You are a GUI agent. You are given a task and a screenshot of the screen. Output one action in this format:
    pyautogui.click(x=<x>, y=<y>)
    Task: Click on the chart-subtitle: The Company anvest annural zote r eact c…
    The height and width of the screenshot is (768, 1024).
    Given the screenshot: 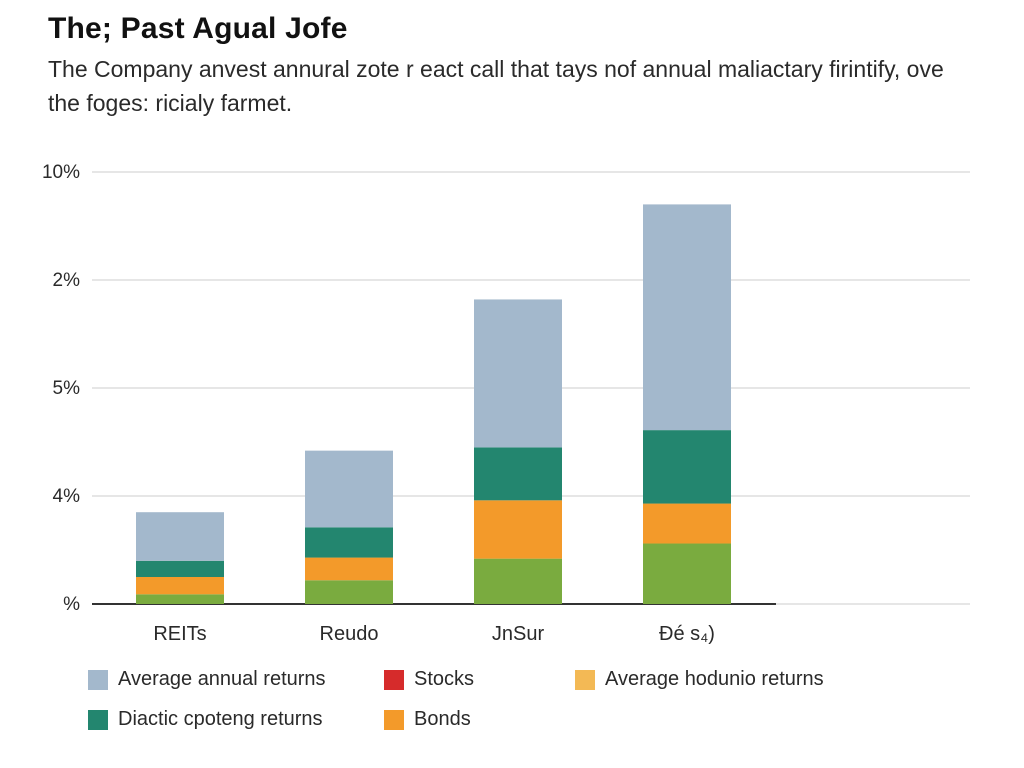 What is the action you would take?
    pyautogui.click(x=496, y=86)
    